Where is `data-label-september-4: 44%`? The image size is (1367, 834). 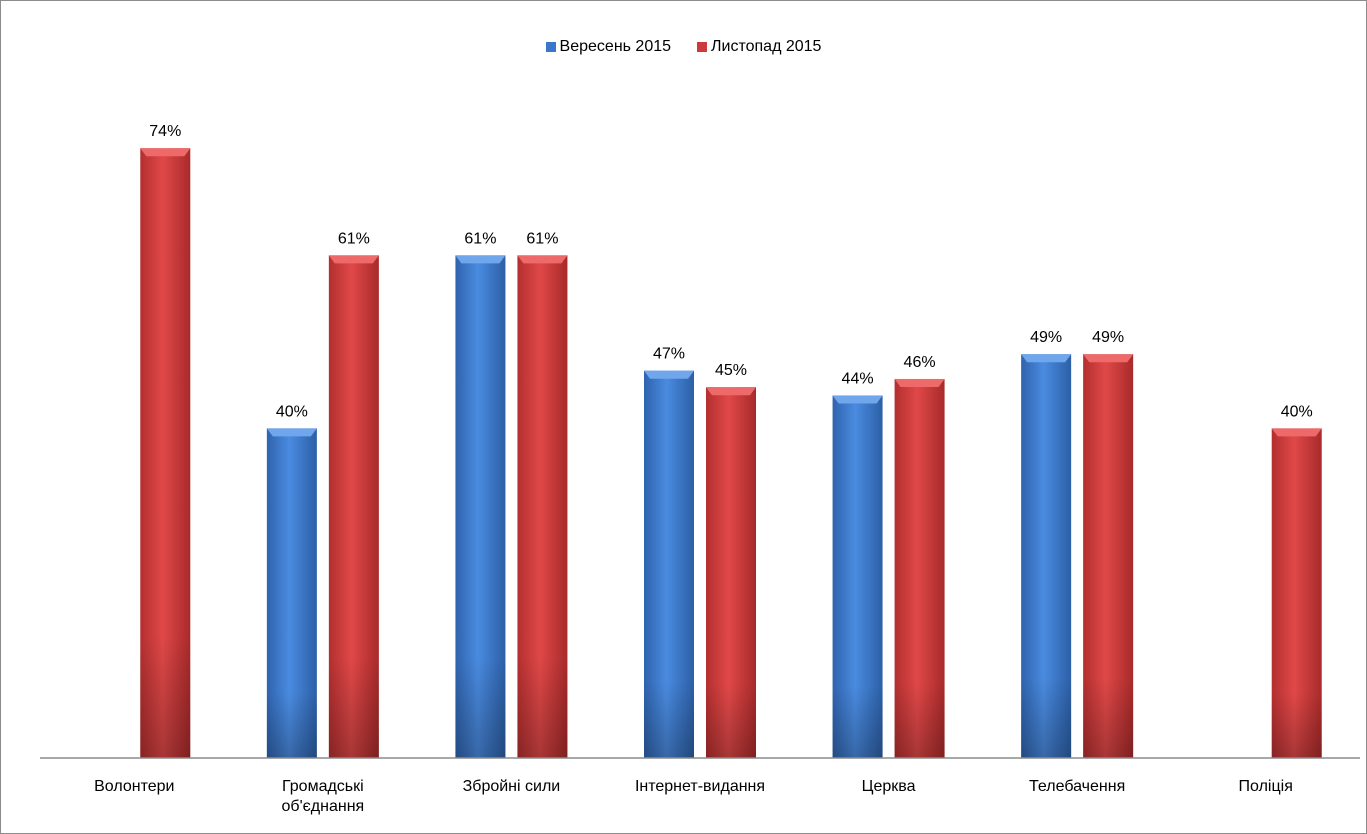 data-label-september-4: 44% is located at coordinates (858, 378).